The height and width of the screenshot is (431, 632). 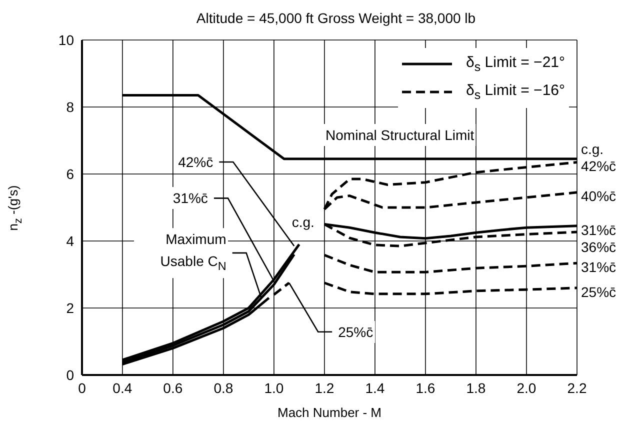 I want to click on annotation: Nominal Structural Limit, so click(x=400, y=135).